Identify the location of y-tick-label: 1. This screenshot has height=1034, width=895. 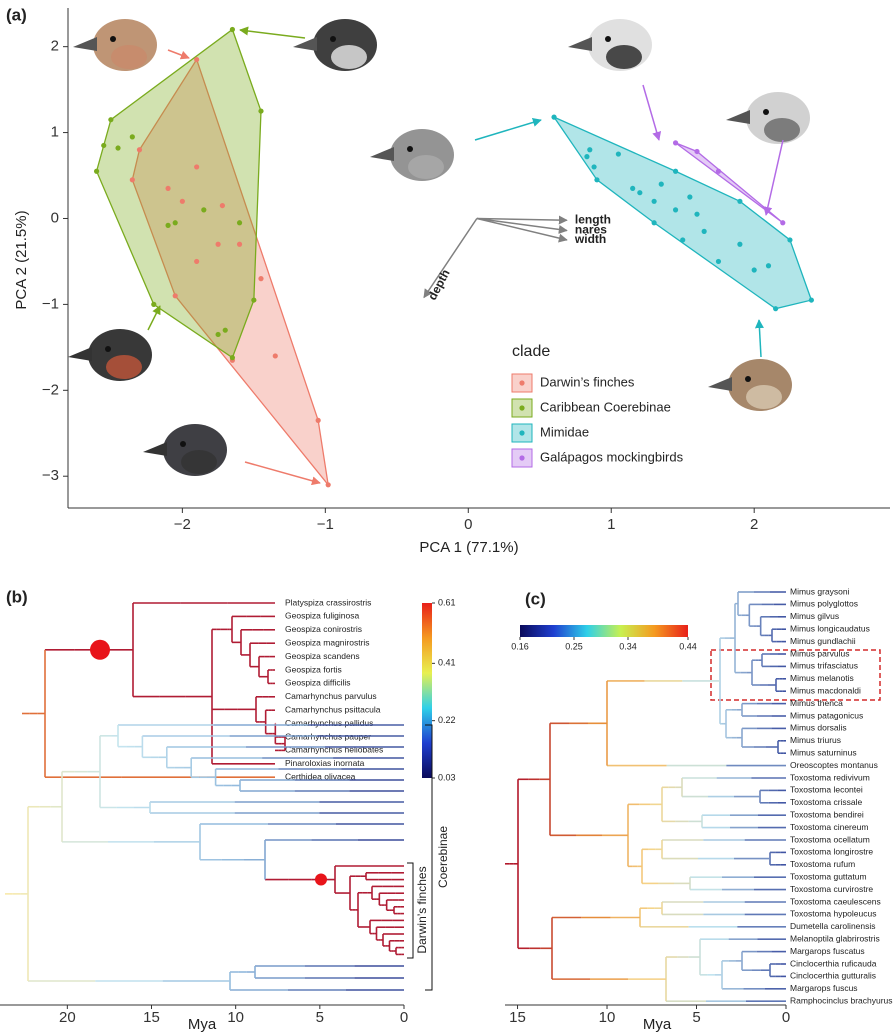
(55, 132).